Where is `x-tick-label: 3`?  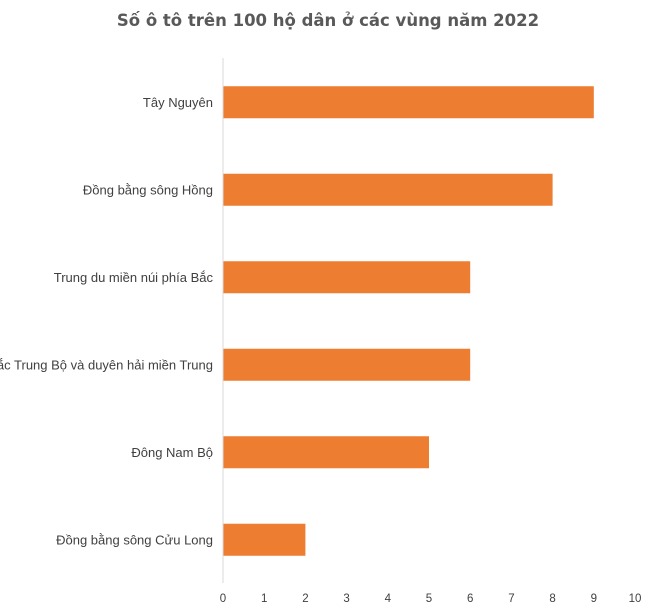
x-tick-label: 3 is located at coordinates (346, 599).